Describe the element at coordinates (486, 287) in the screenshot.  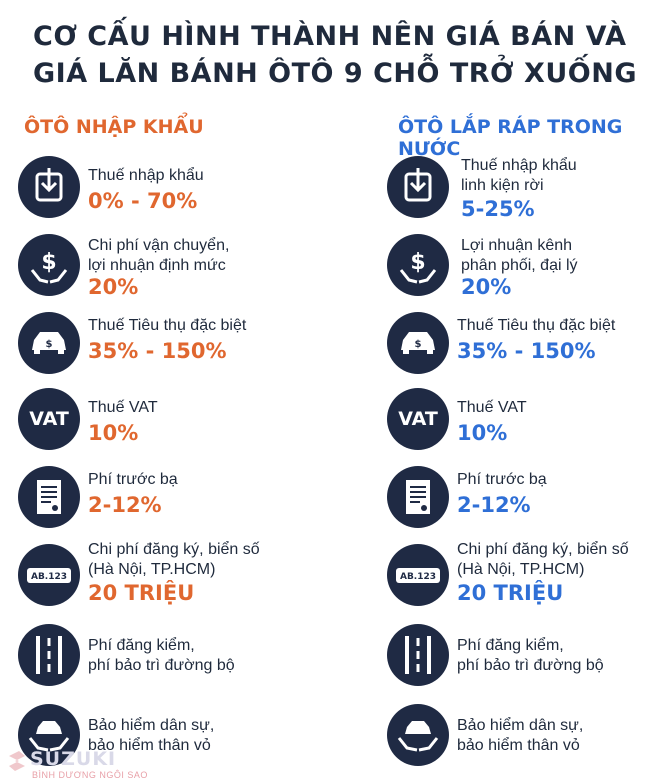
I see `right-1-value: 20%` at that location.